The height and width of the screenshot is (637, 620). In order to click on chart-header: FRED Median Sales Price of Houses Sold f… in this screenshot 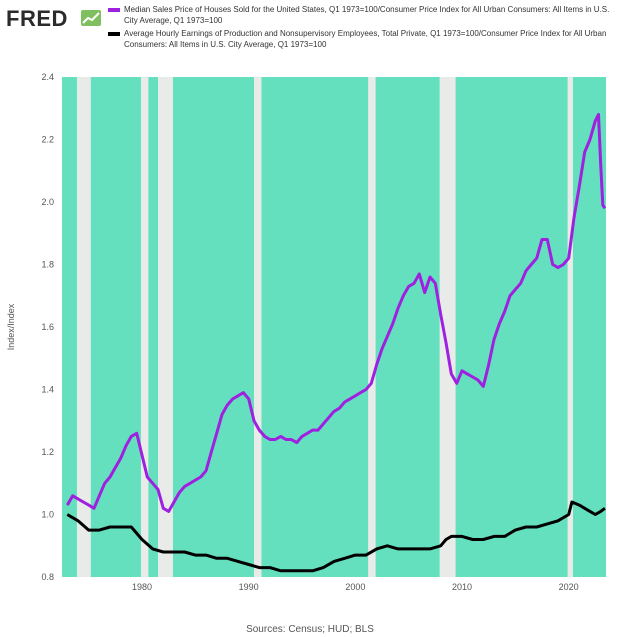, I will do `click(310, 33)`.